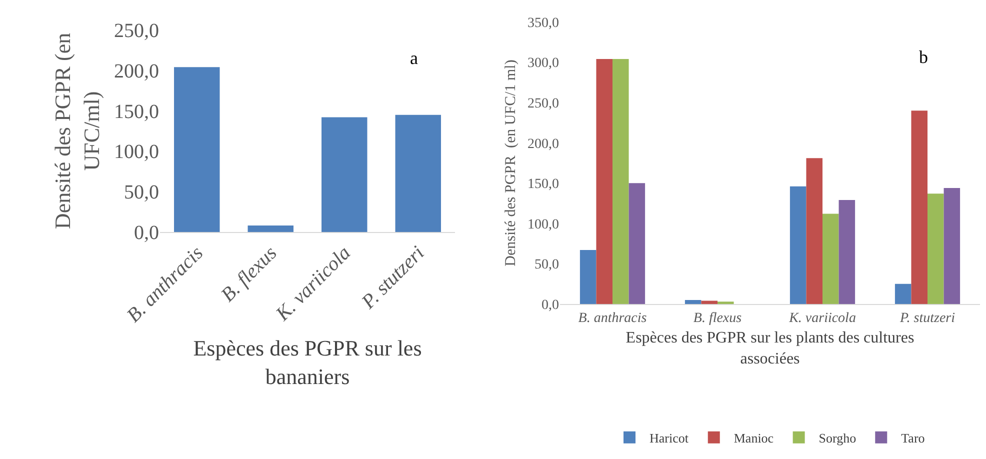 The width and height of the screenshot is (986, 459). What do you see at coordinates (754, 438) in the screenshot?
I see `legend-label: Manioc` at bounding box center [754, 438].